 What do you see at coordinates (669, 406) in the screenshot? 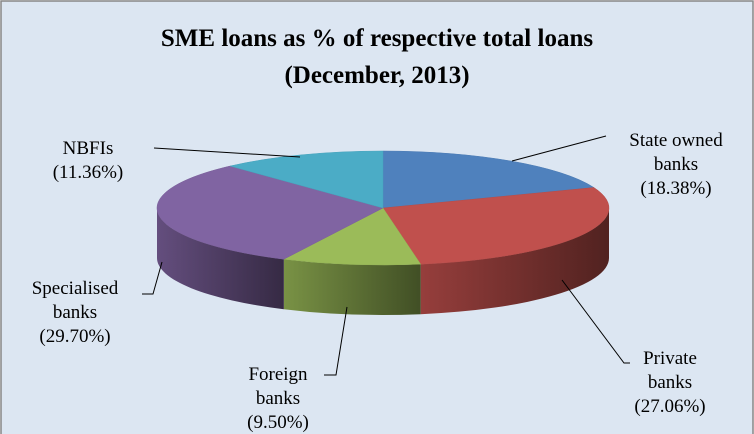
I see `slice-value-label: (27.06%)` at bounding box center [669, 406].